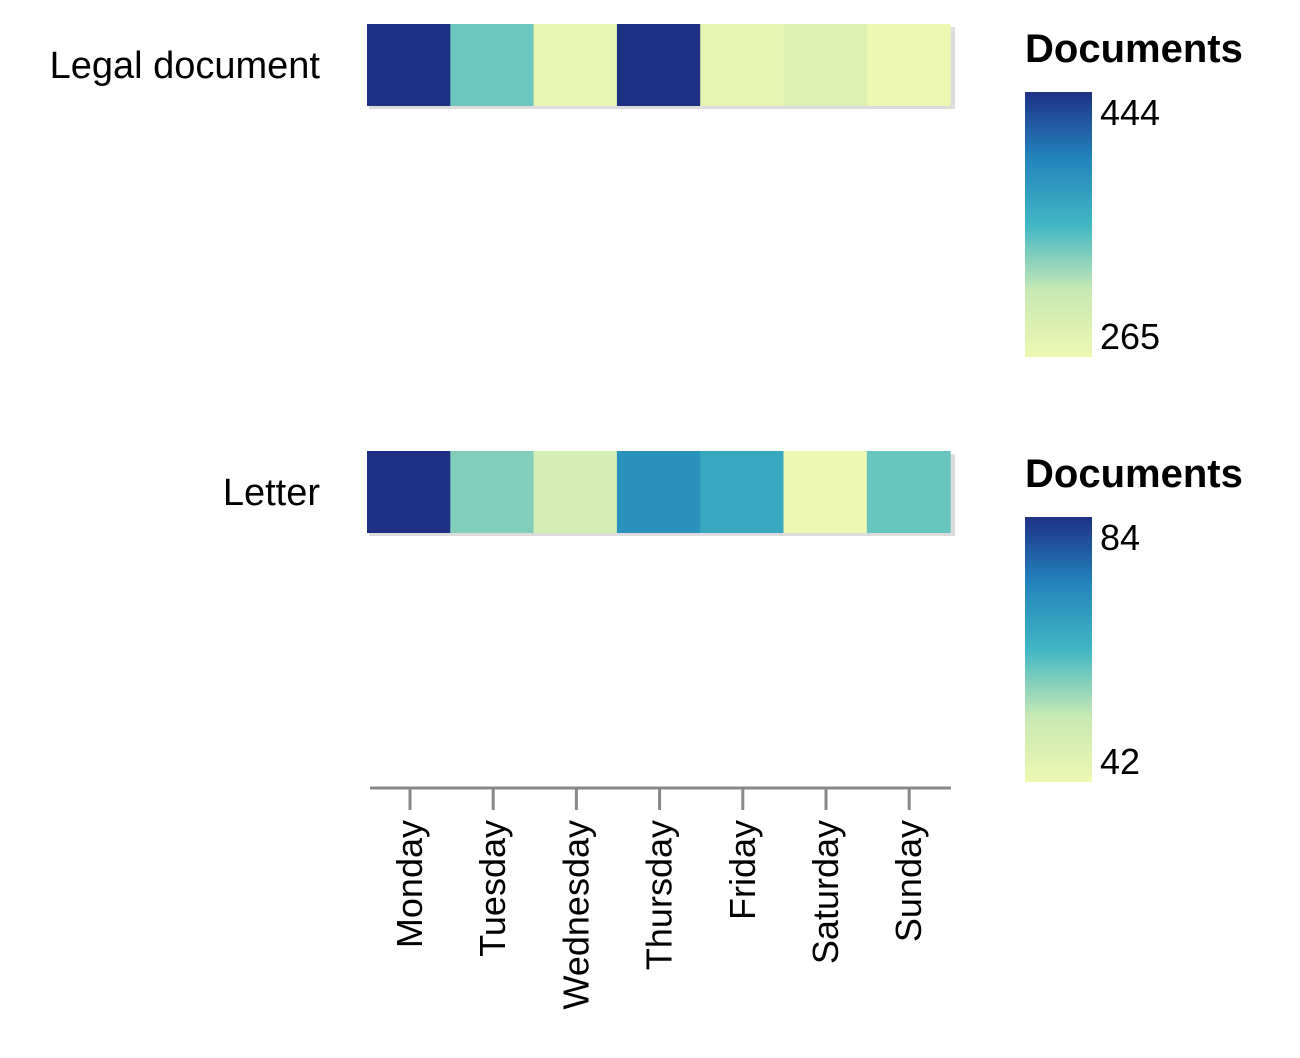 The width and height of the screenshot is (1300, 1058). I want to click on x-tick-label: Tuesday, so click(492, 888).